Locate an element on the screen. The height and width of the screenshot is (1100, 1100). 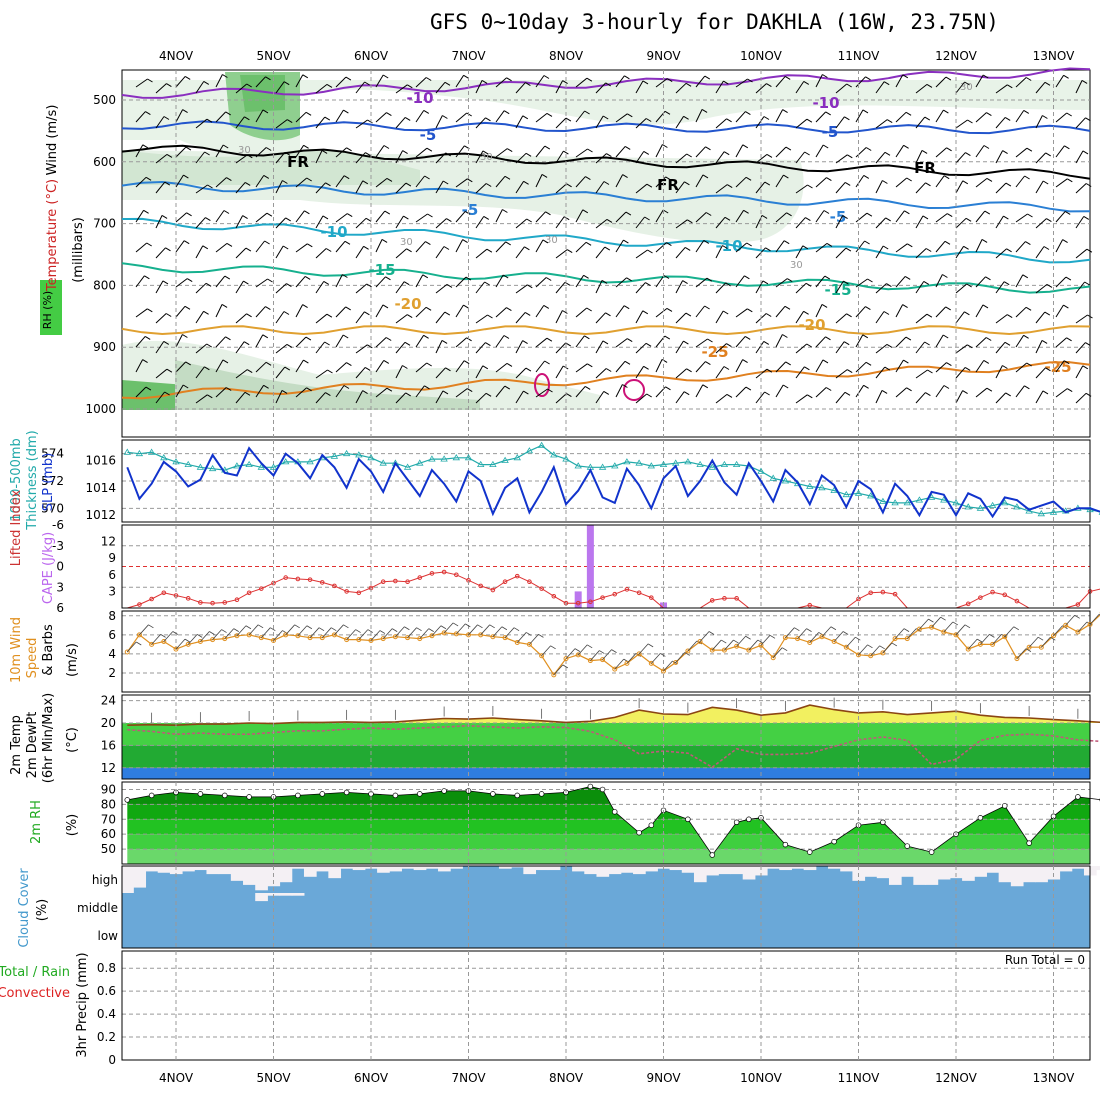
temp-line is located at coordinates (613, 715).